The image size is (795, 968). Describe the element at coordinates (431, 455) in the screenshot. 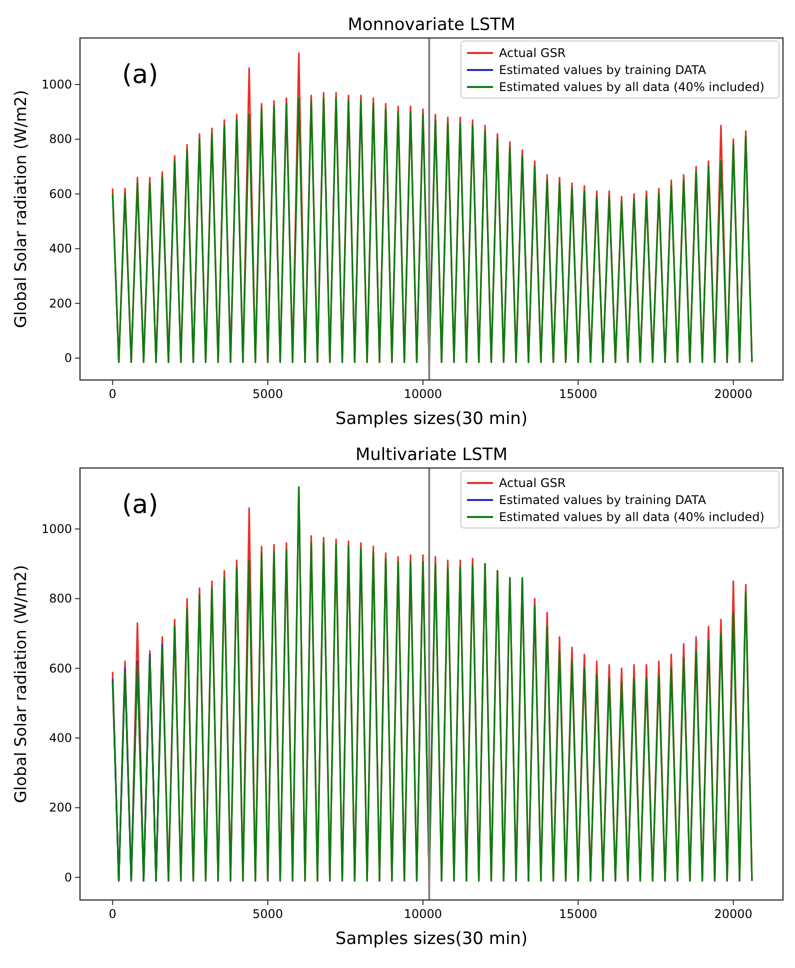

I see `chart-title: Multivariate LSTM` at that location.